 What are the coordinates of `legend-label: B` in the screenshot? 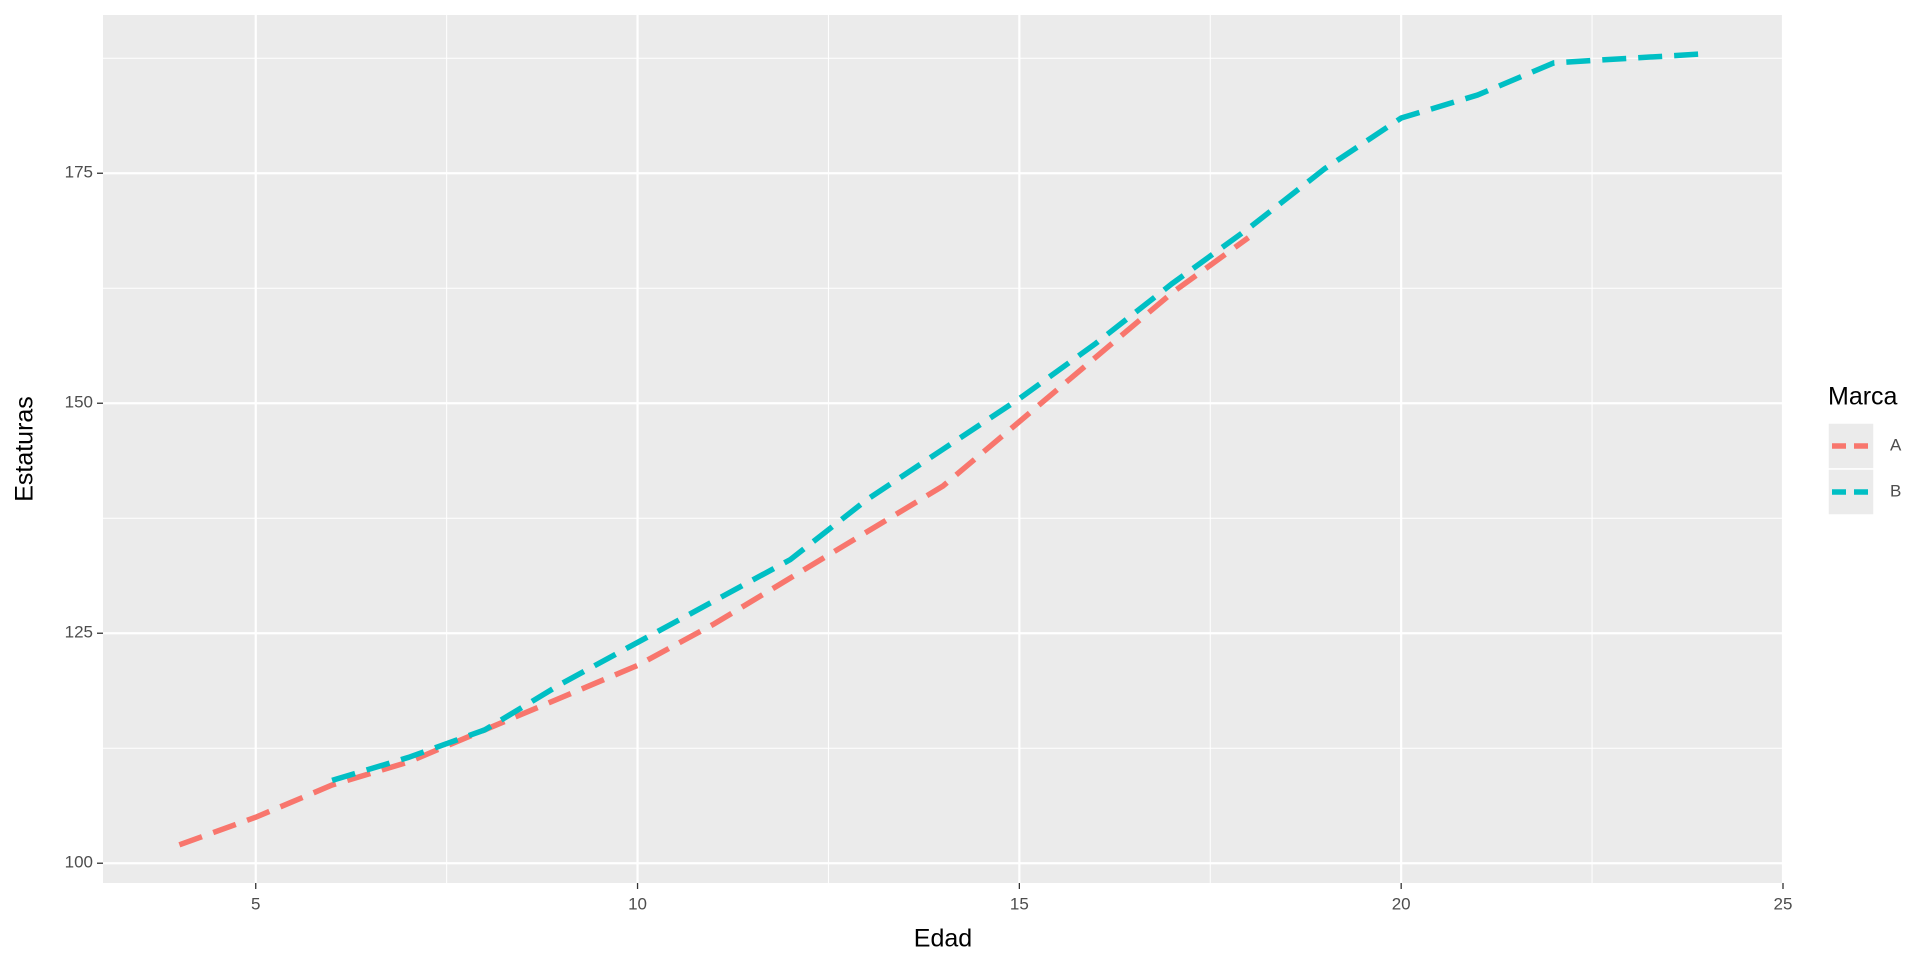 It's located at (1895, 490).